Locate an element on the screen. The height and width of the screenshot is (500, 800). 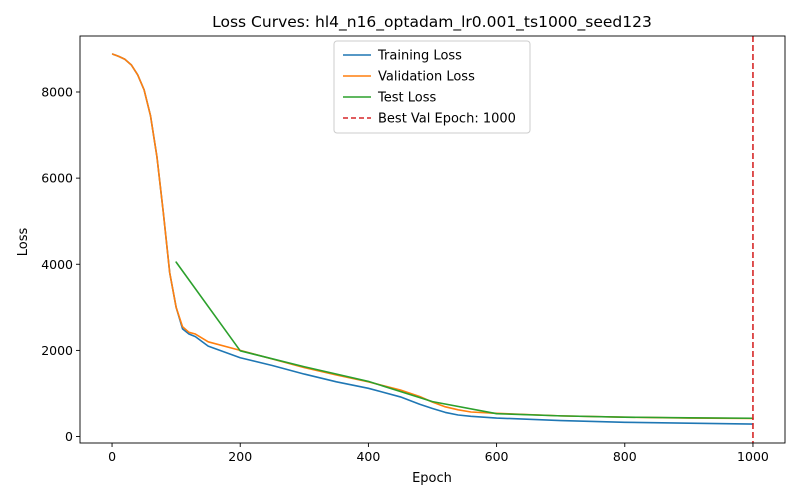
legend-label: Test Loss is located at coordinates (406, 98).